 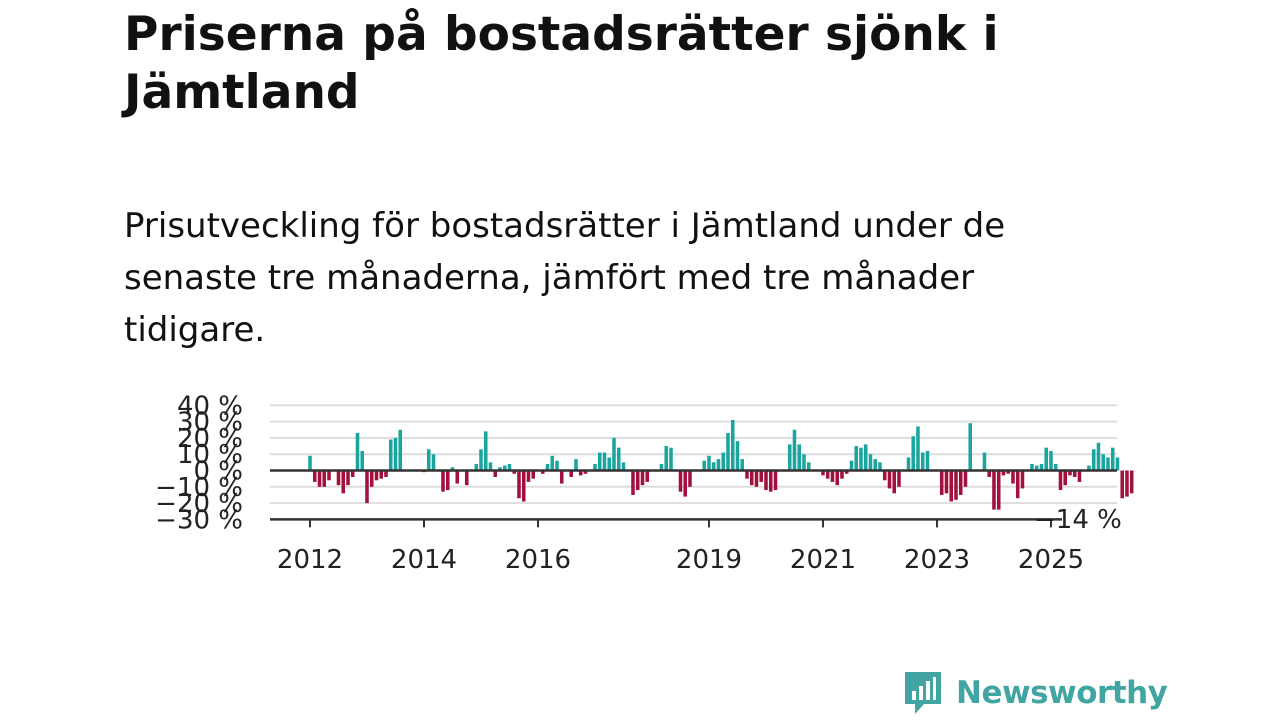 I want to click on x-tick-label: 2023, so click(x=937, y=560).